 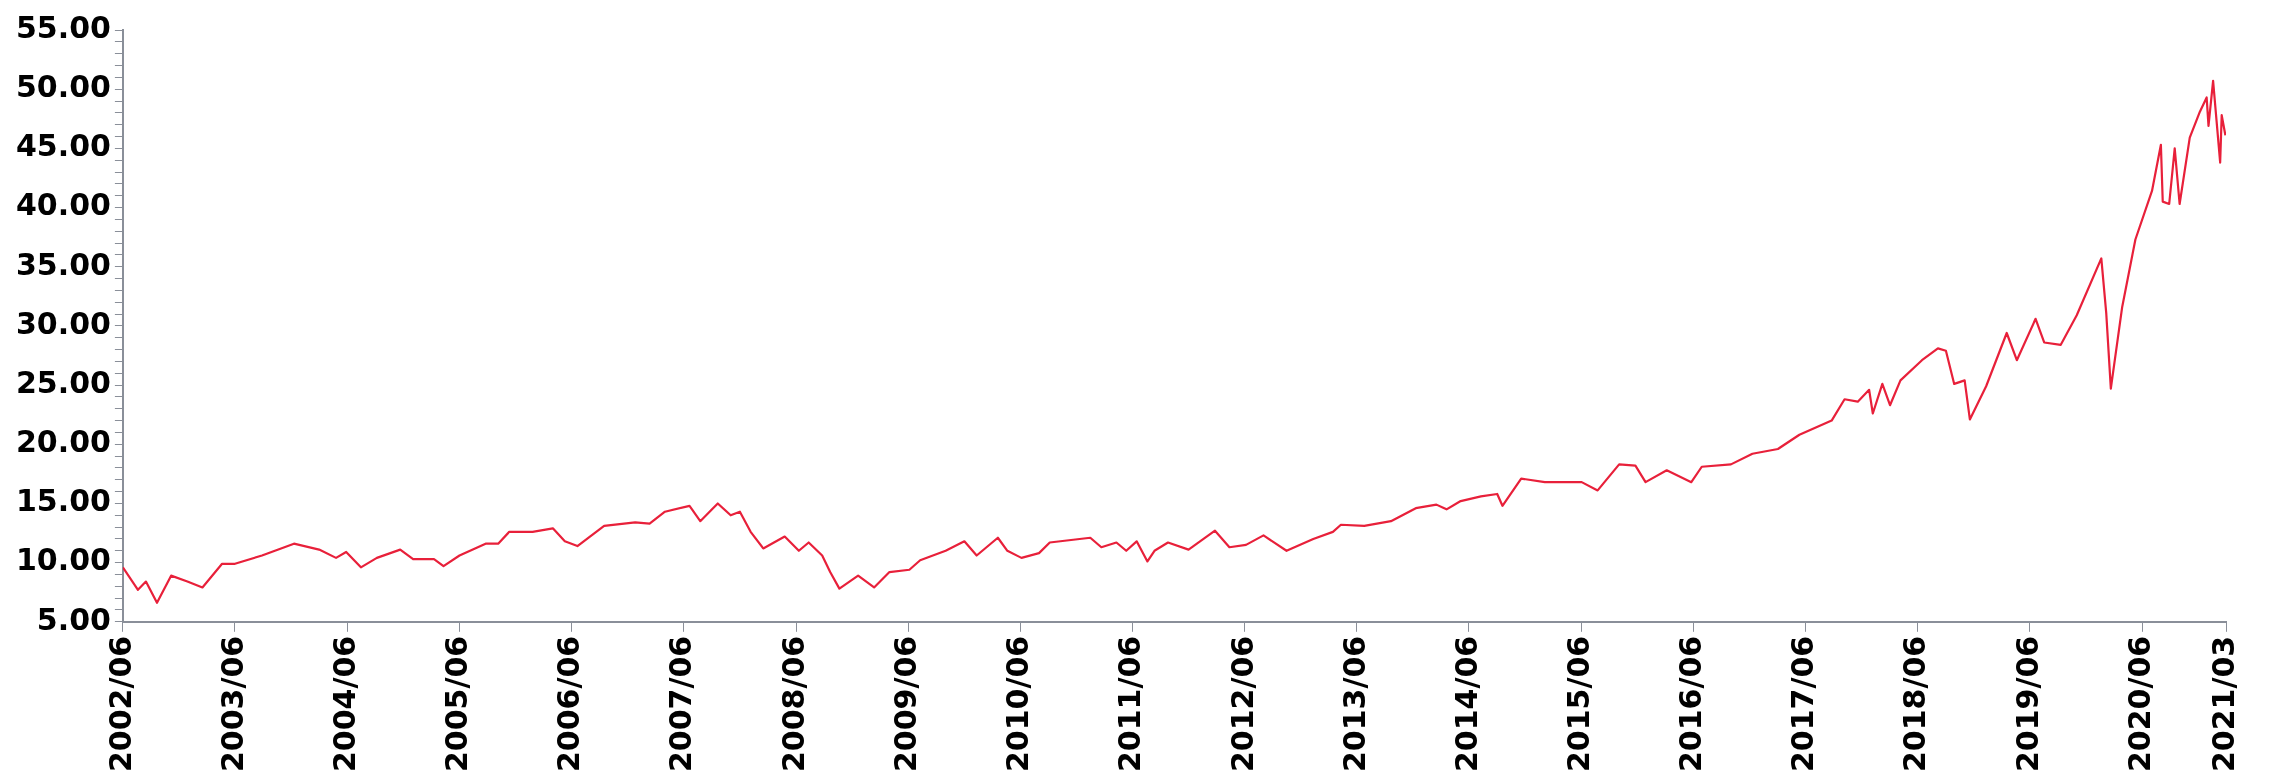 I want to click on x-tick-label: 2004/06, so click(x=345, y=703).